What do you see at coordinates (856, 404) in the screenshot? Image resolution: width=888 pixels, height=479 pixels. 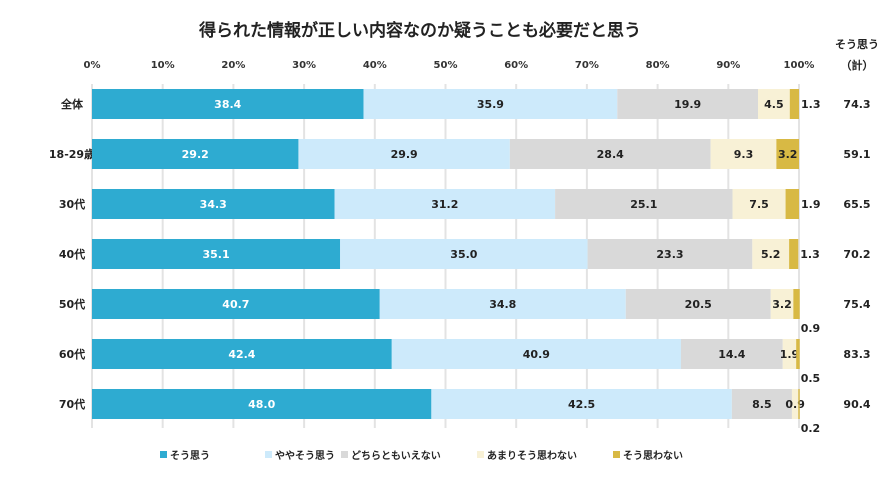 I see `total-value: 90.4` at bounding box center [856, 404].